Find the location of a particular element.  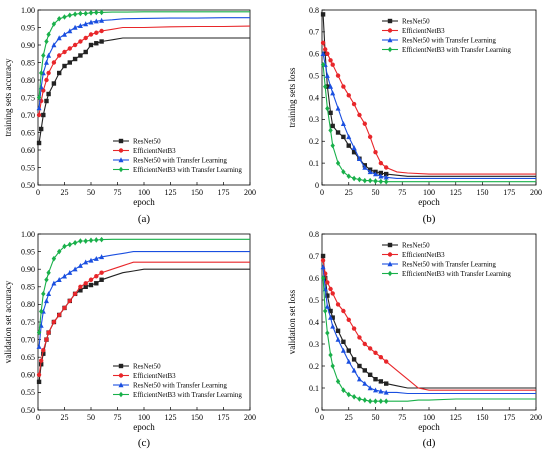

y-tick-label: 1.00 is located at coordinates (28, 234).